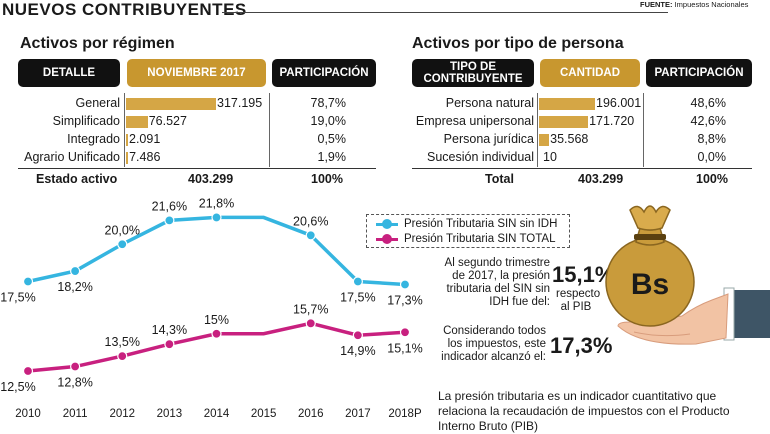 The height and width of the screenshot is (434, 770). I want to click on regimen-row-label: Agrario Unificado, so click(72, 157).